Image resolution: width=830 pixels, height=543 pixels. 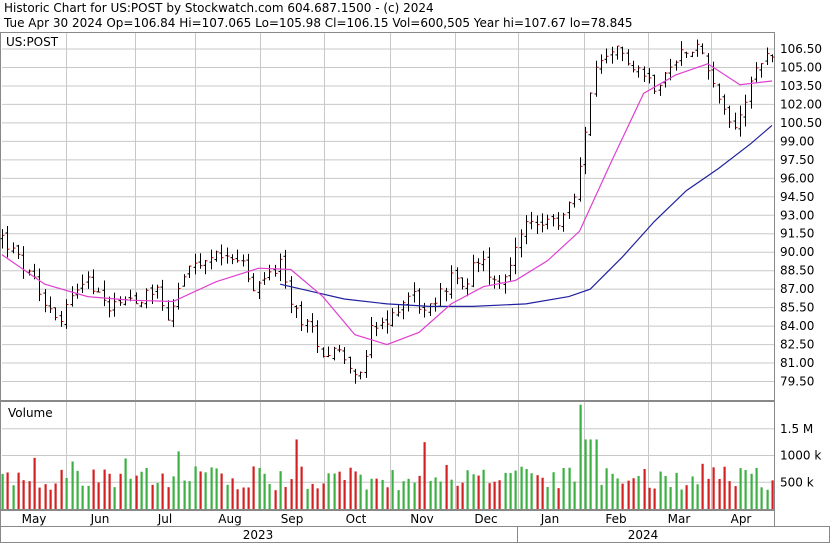 What do you see at coordinates (797, 215) in the screenshot?
I see `price-tick-label: 93.00` at bounding box center [797, 215].